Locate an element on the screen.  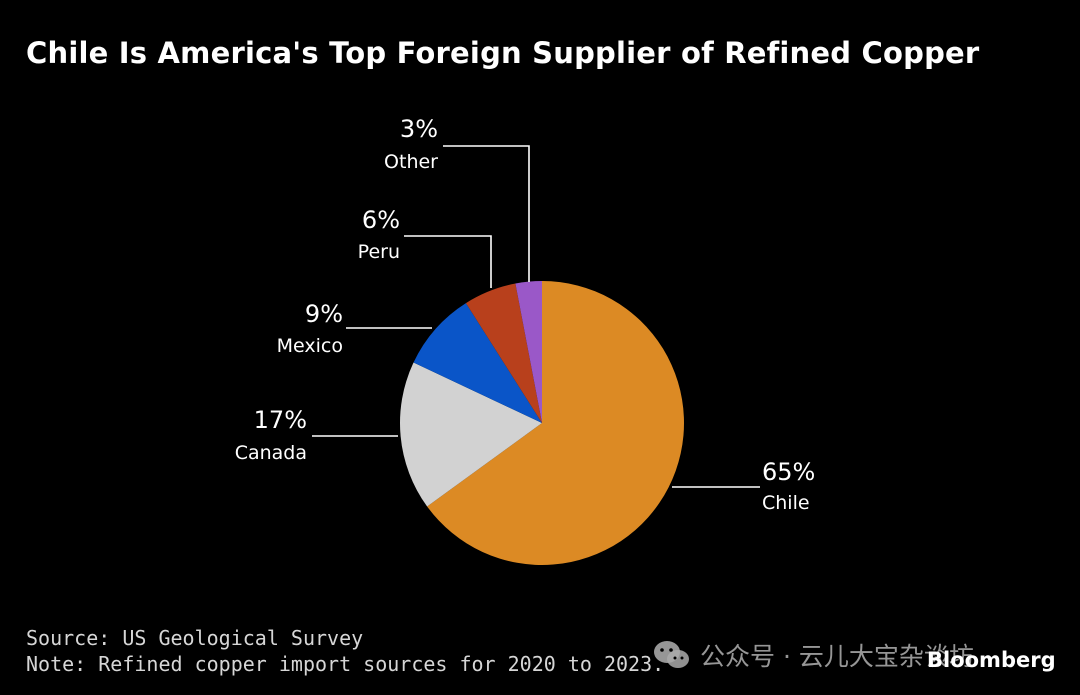
category-label-mexico: Mexico is located at coordinates (310, 346).